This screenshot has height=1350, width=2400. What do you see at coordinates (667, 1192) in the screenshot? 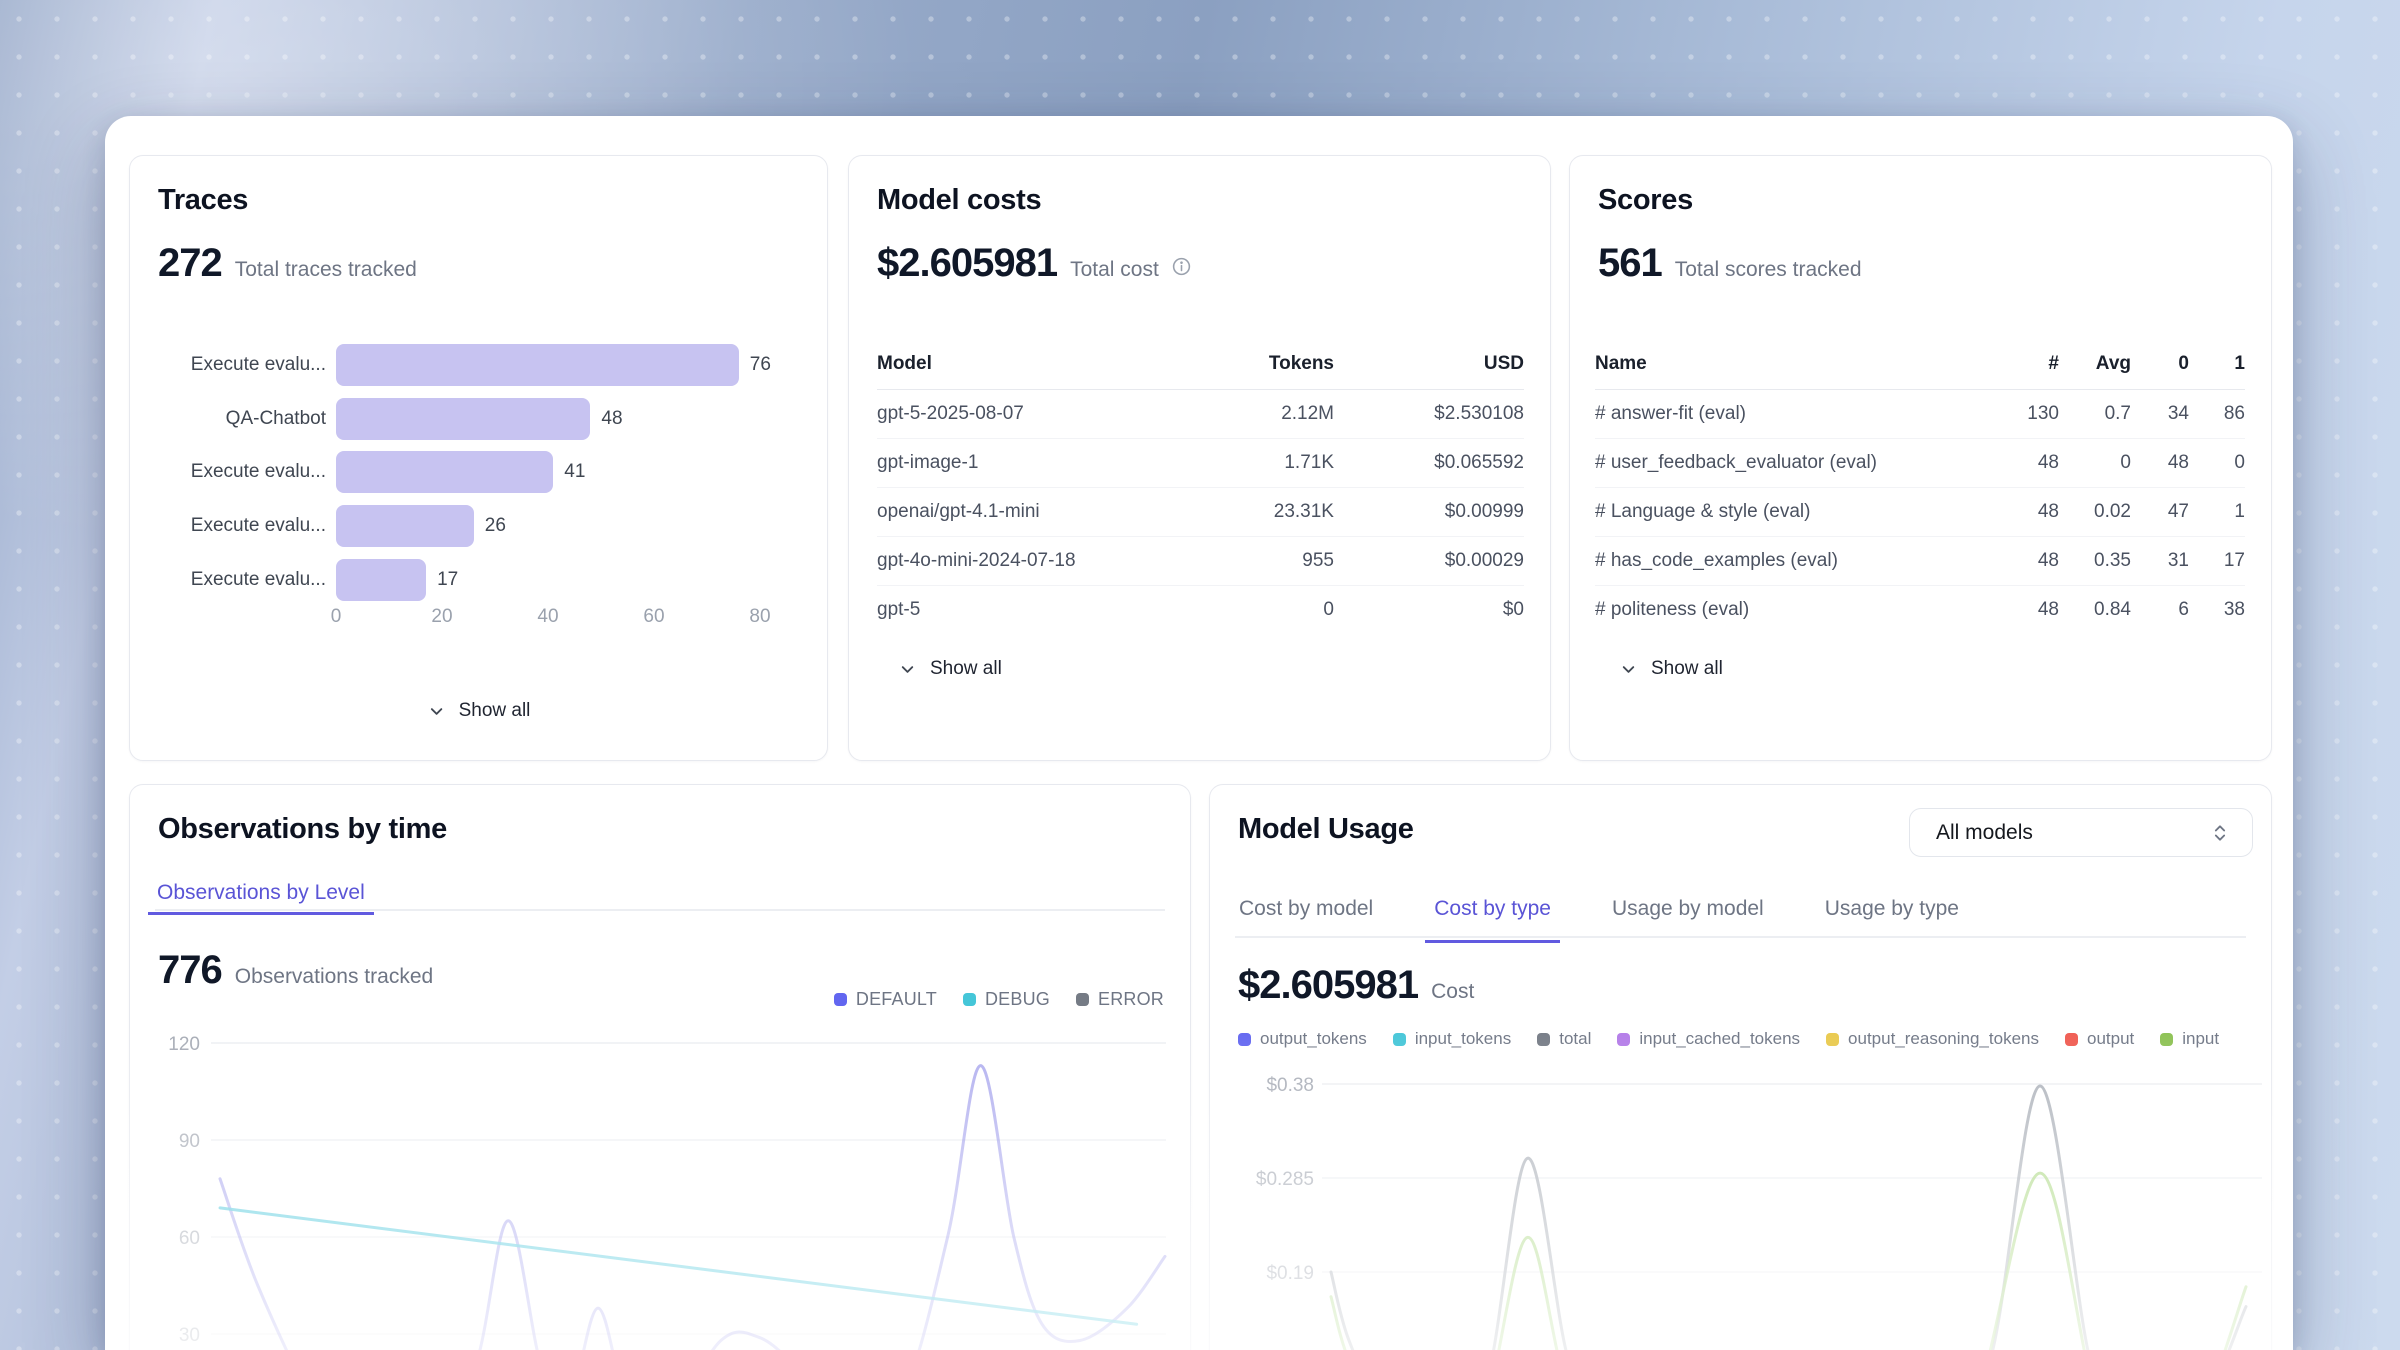
I see `observations-line-chart: 120 90 60 30` at bounding box center [667, 1192].